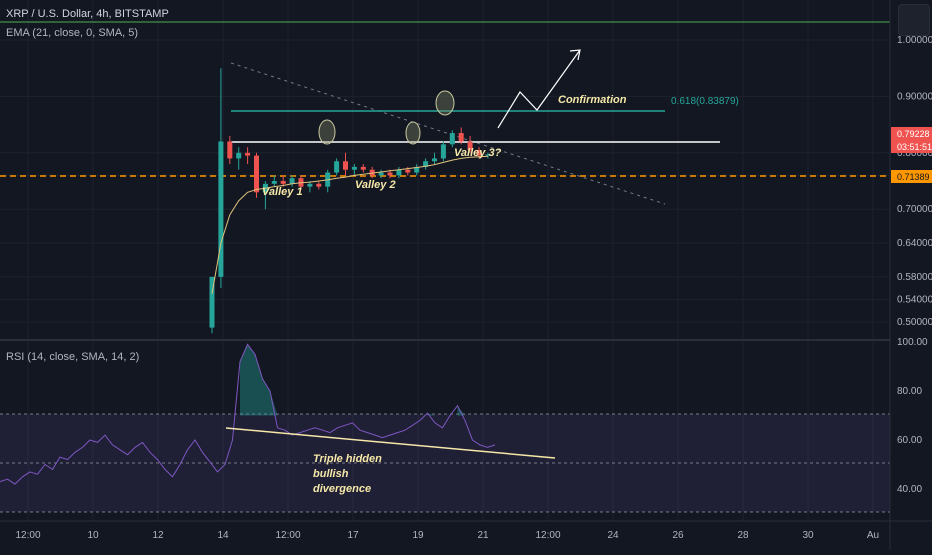  I want to click on settings-button, so click(914, 20).